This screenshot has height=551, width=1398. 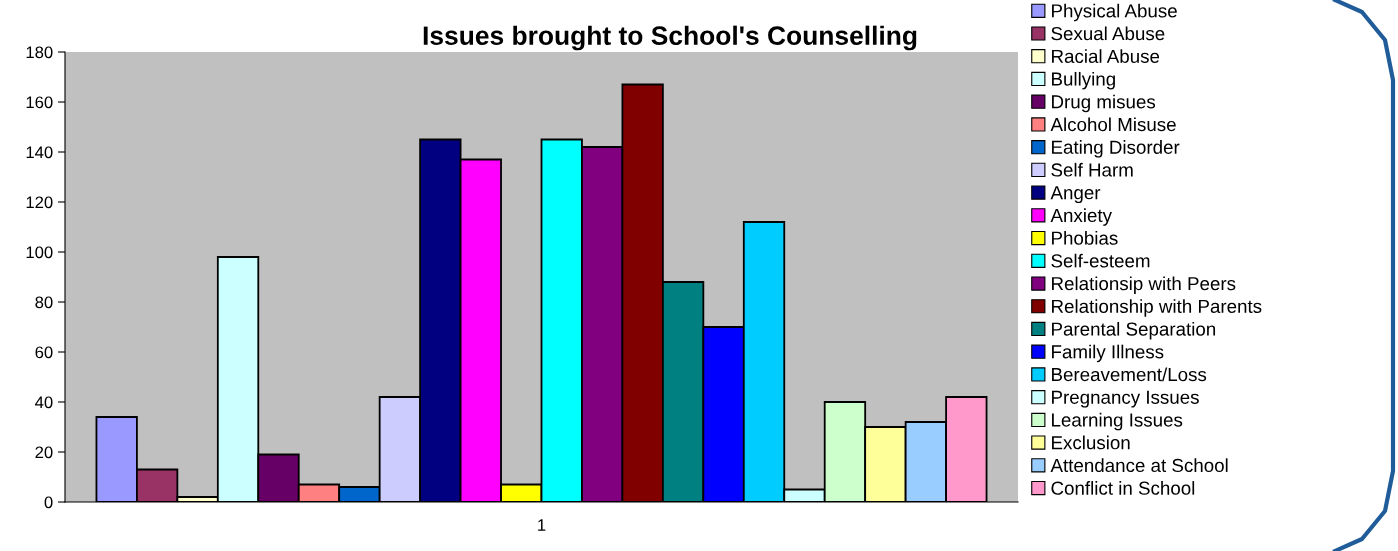 I want to click on y-tick-label: 0, so click(x=48, y=502).